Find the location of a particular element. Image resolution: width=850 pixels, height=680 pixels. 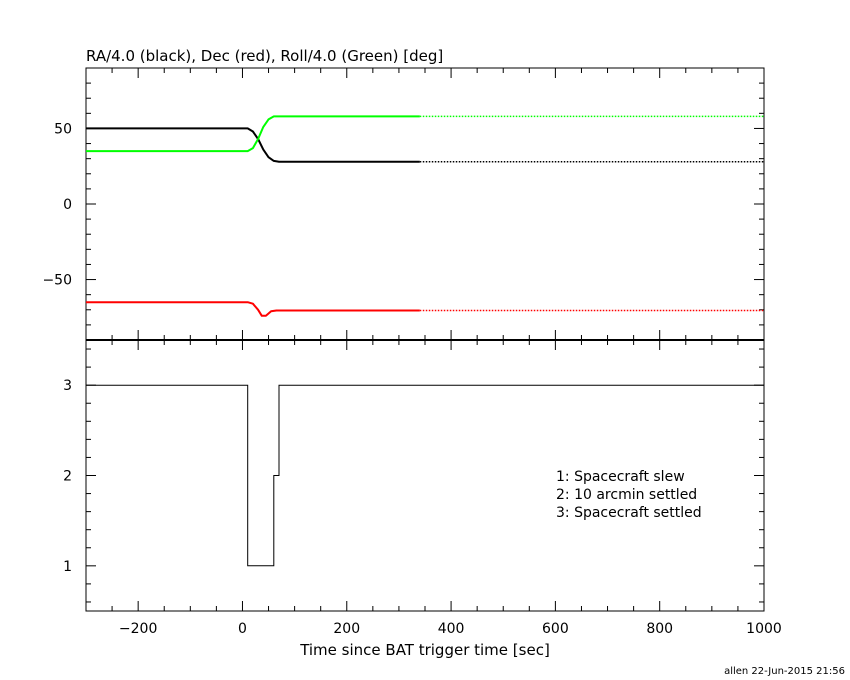

y-tick-label: −50 is located at coordinates (57, 281).